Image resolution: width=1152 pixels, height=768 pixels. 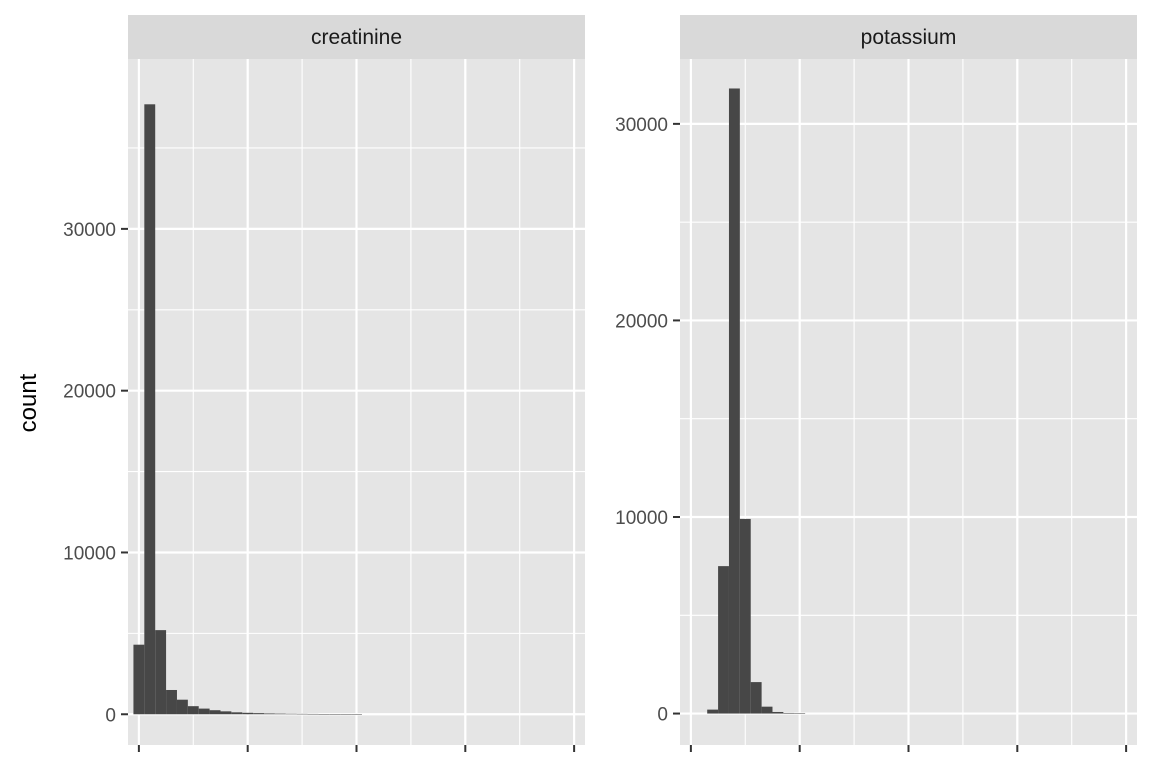 I want to click on histogram-bars, so click(x=756, y=401).